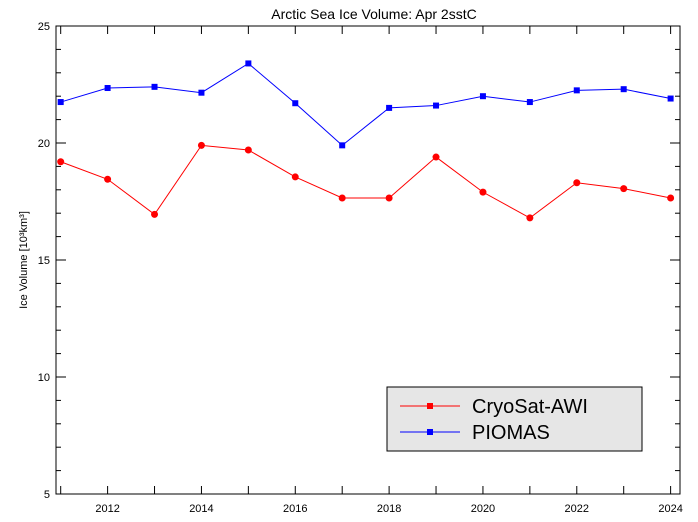 This screenshot has width=698, height=522. I want to click on x-tick-label: 2024, so click(670, 509).